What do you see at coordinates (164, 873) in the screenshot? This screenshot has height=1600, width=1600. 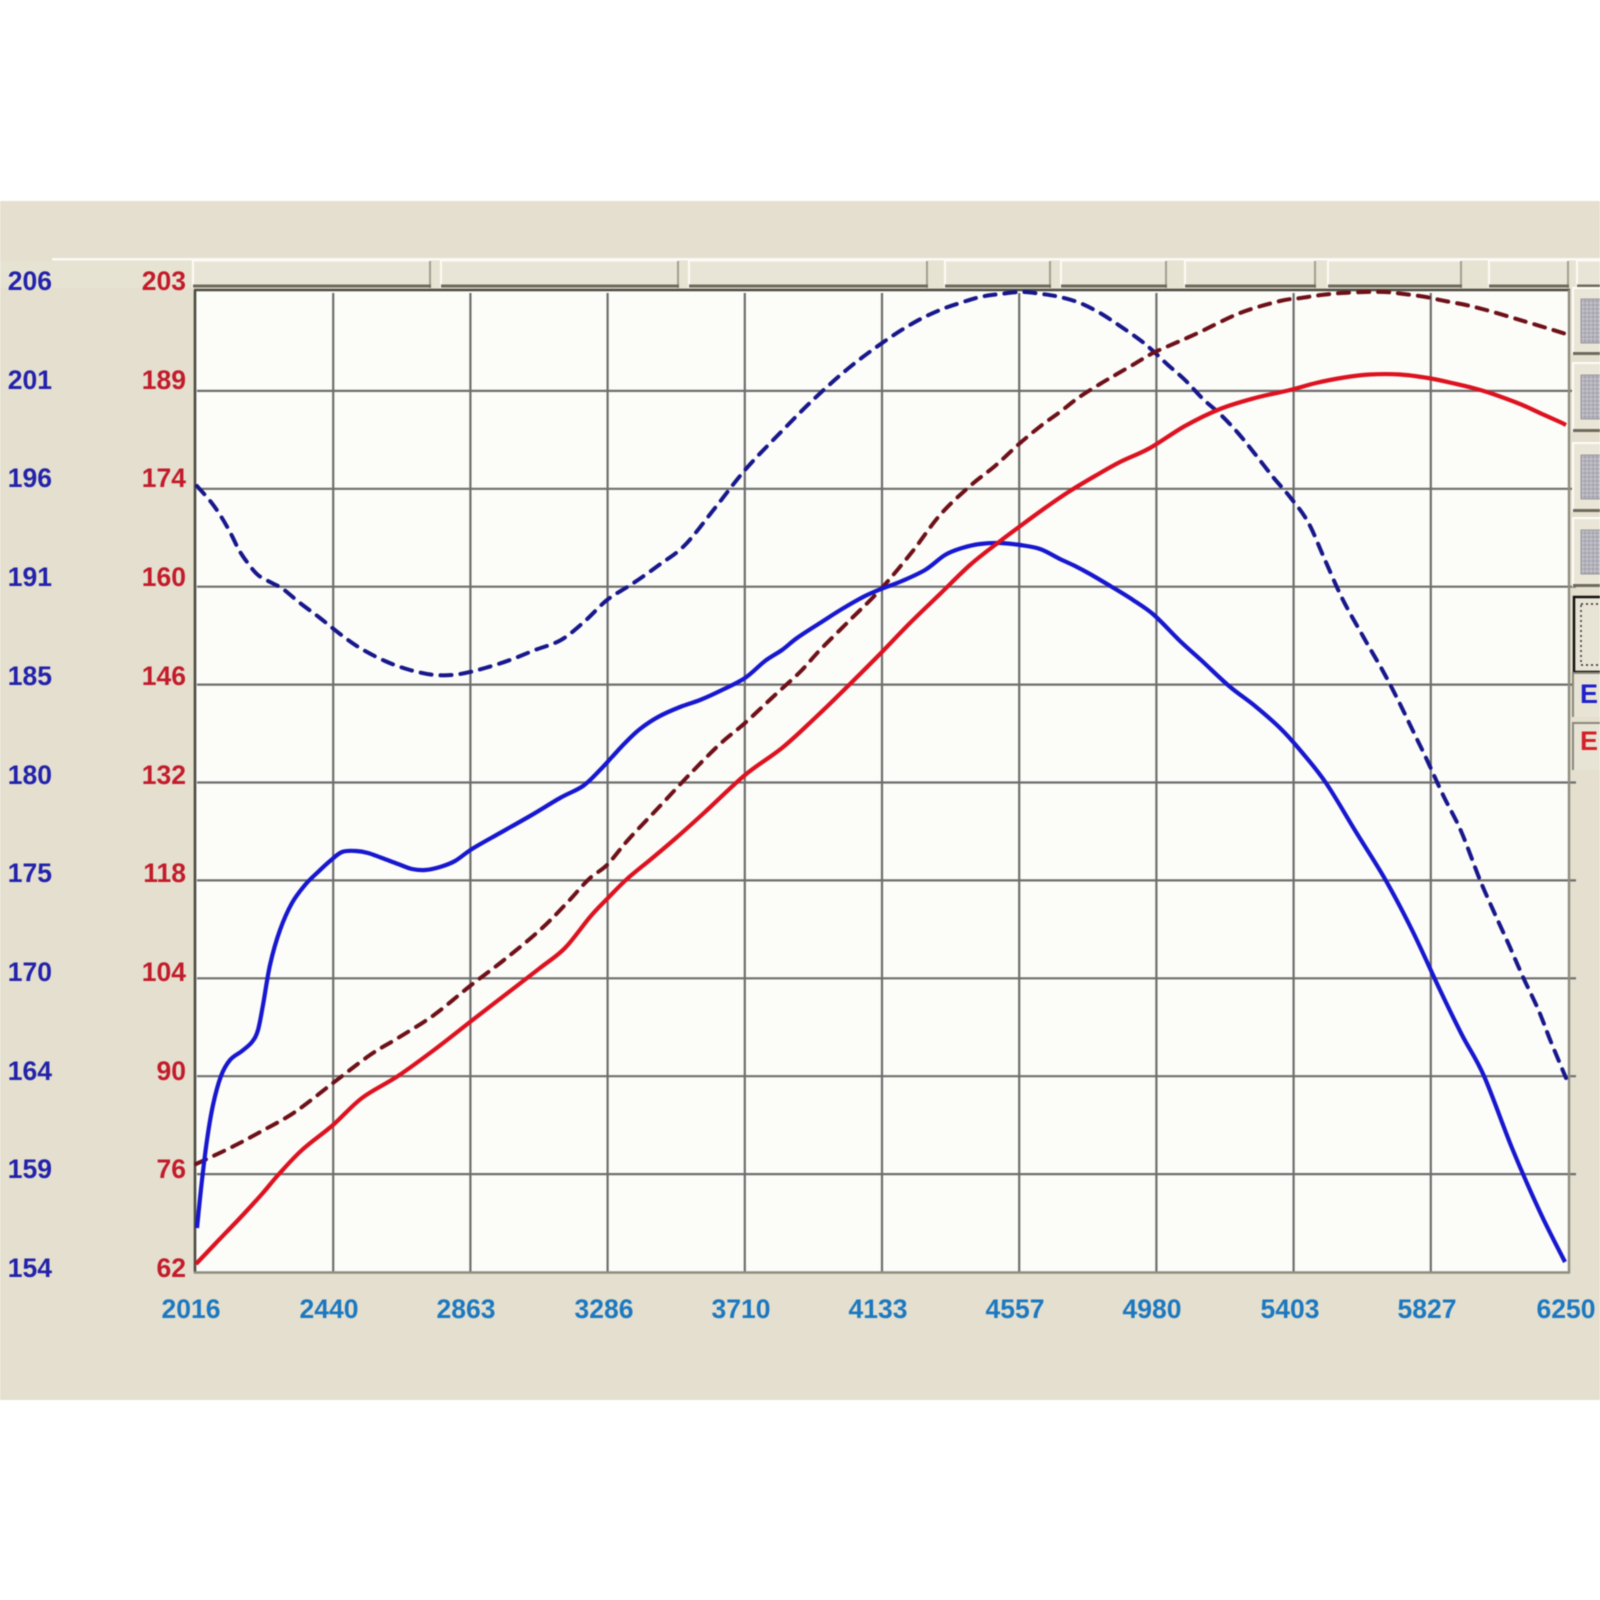 I see `svg-text: 118` at bounding box center [164, 873].